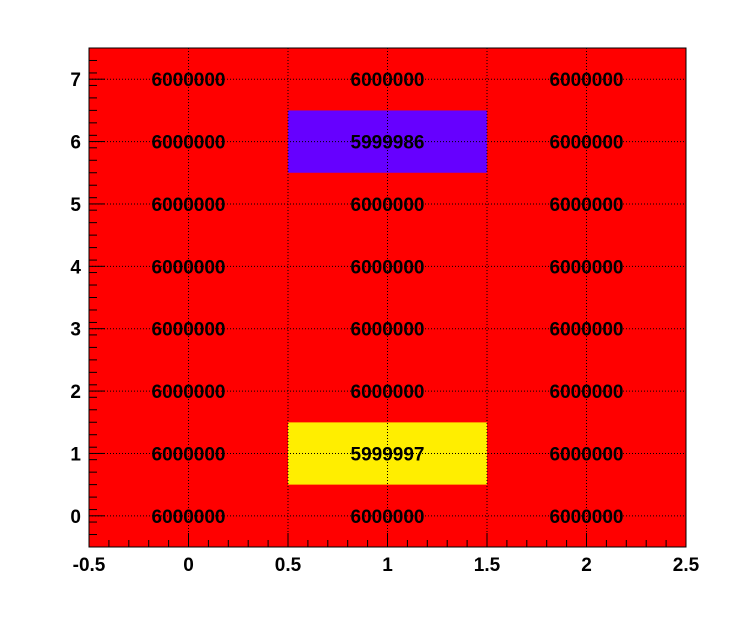 This screenshot has height=627, width=746. Describe the element at coordinates (75, 80) in the screenshot. I see `y-tick-label: 7` at that location.